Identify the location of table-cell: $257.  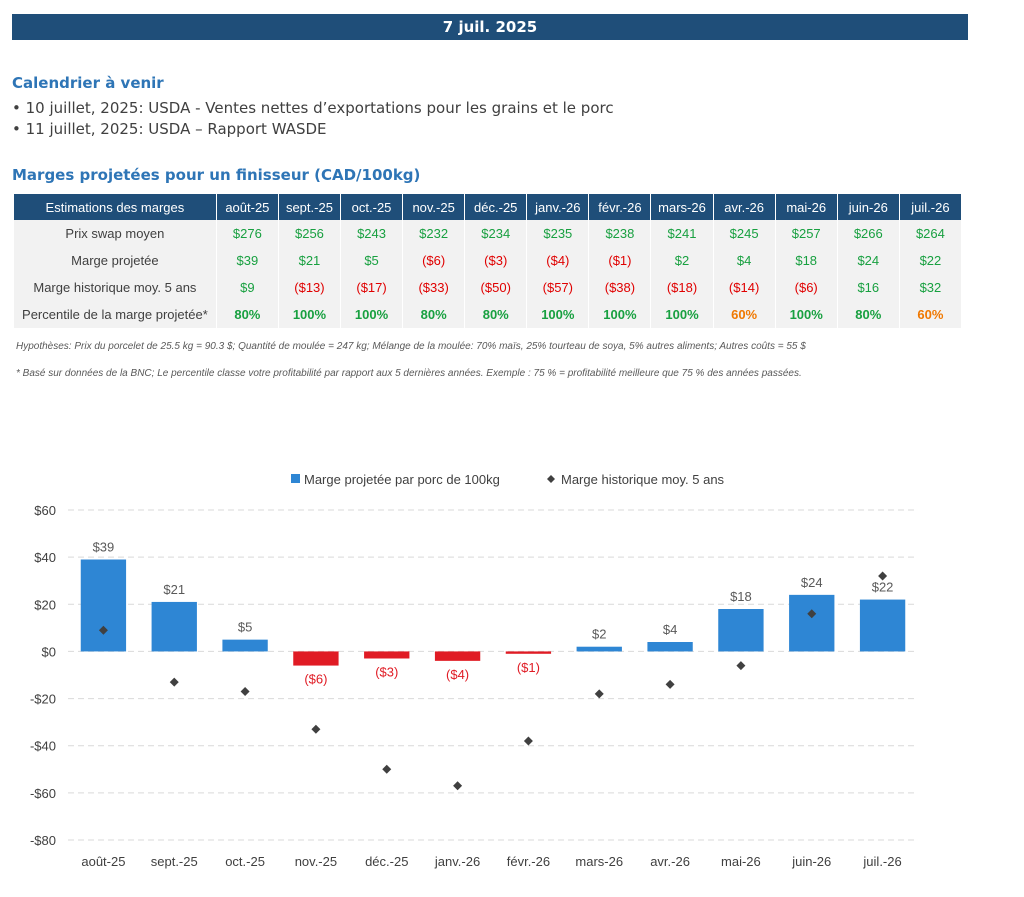
(806, 233).